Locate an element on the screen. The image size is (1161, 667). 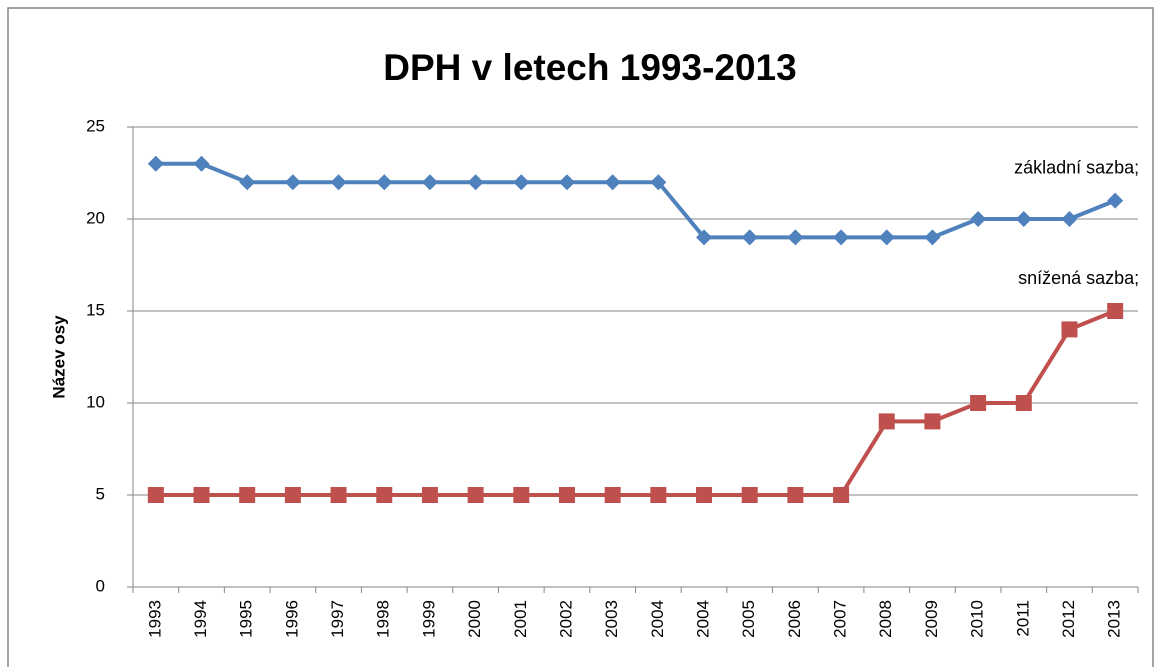
x-tick-label: 2003 is located at coordinates (611, 619).